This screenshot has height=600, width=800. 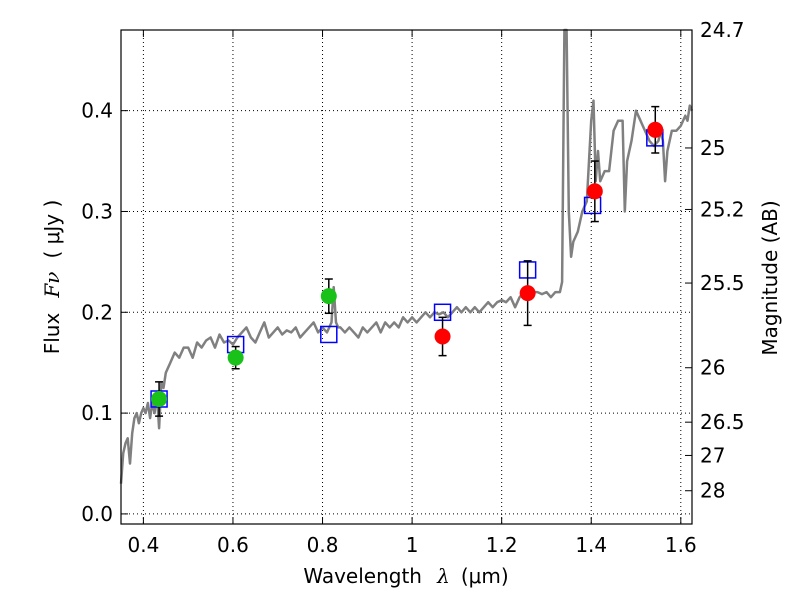 I want to click on y-tick-label: 0.0, so click(x=97, y=514).